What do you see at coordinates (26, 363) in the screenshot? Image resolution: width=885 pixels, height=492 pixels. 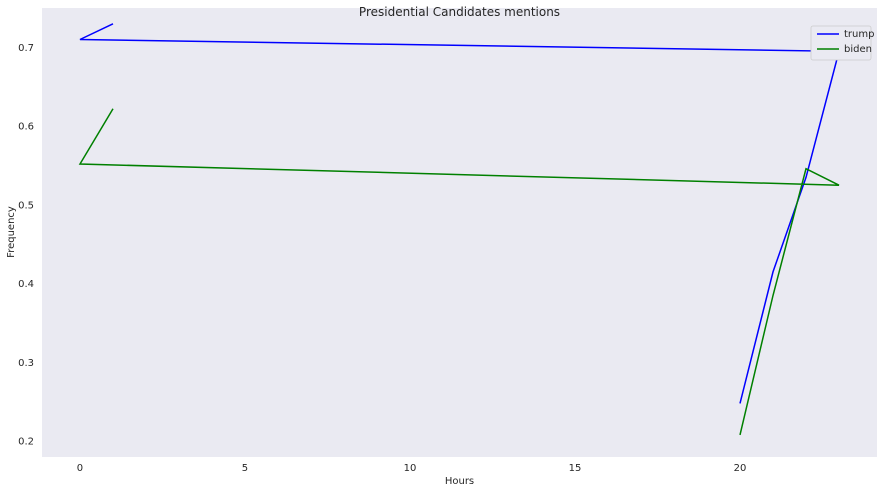 I see `y-tick-label: 0.3` at bounding box center [26, 363].